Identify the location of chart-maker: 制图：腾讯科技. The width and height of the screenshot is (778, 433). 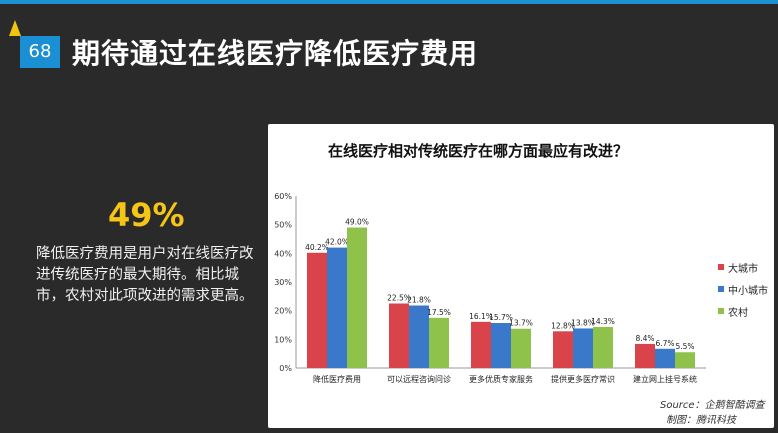
(701, 420).